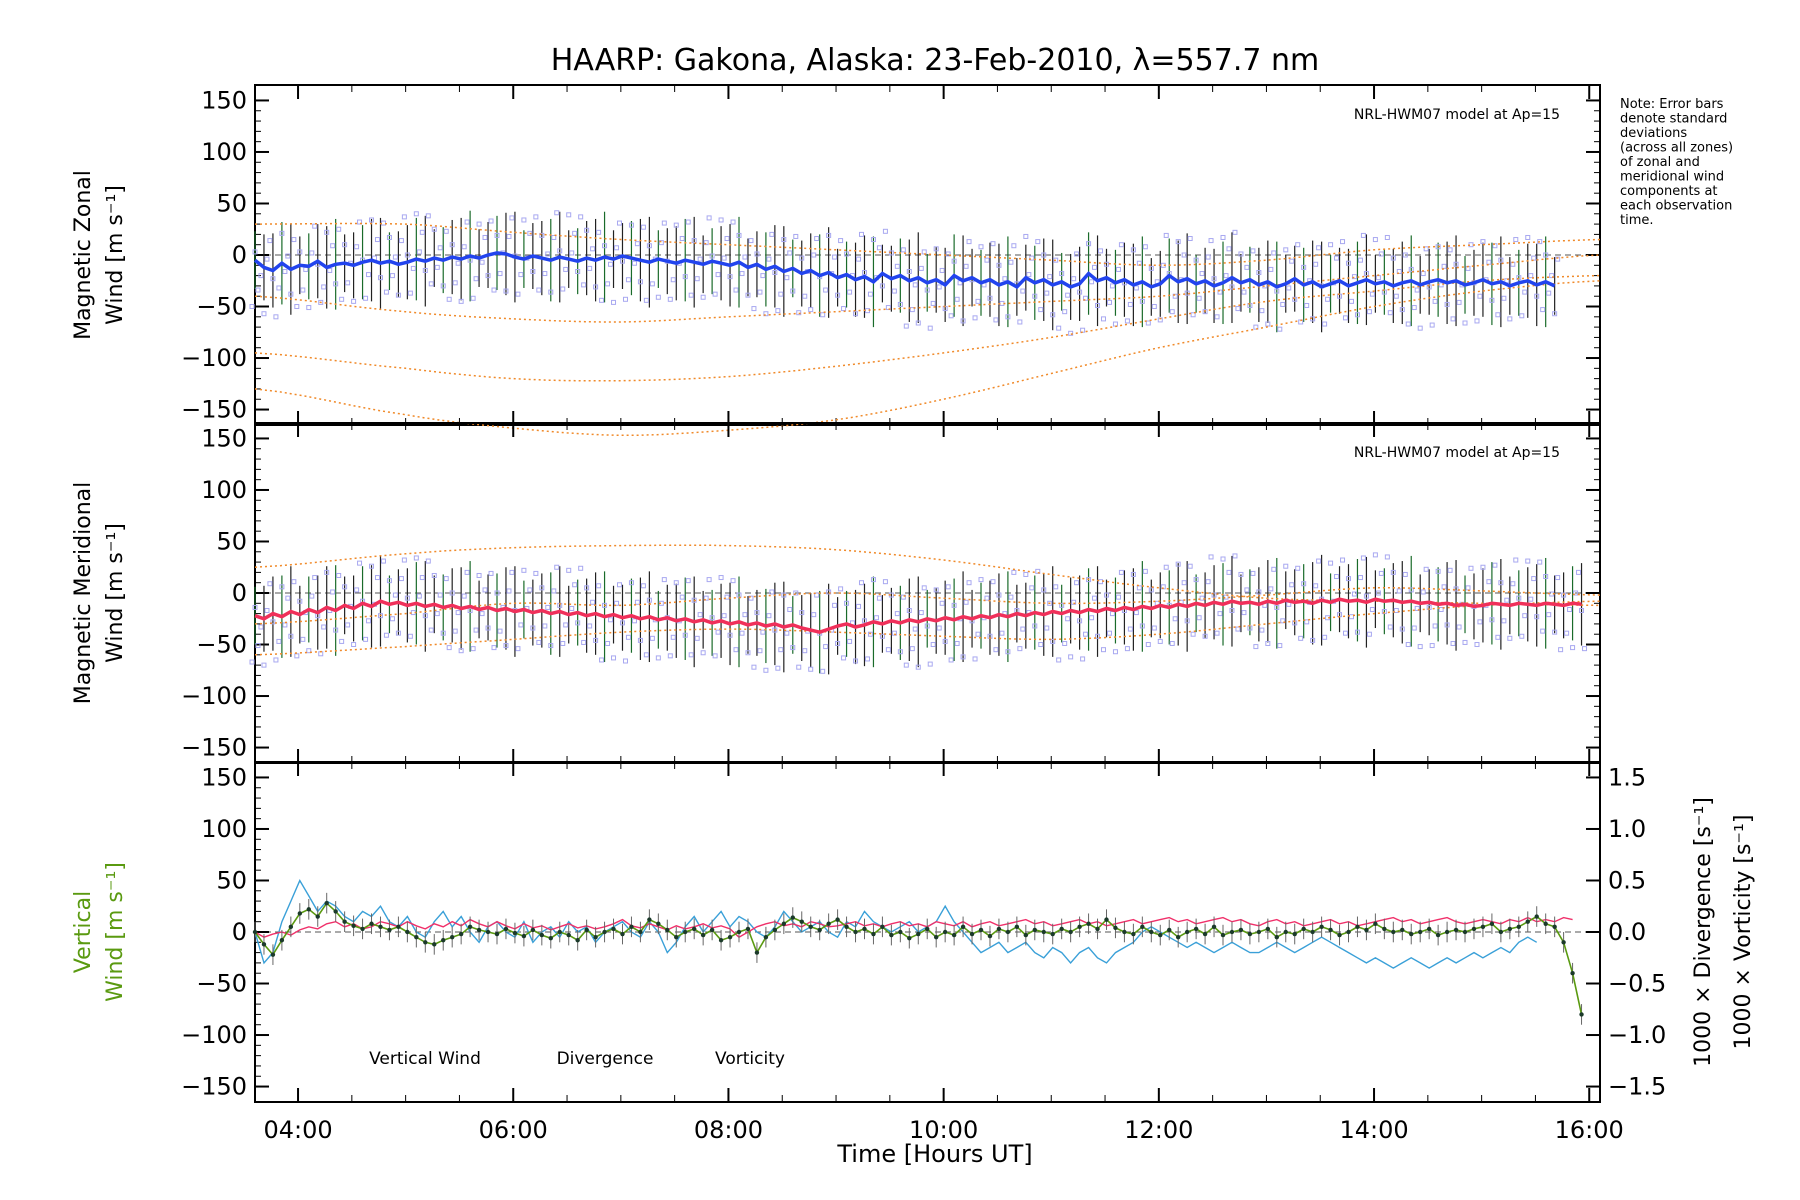 The image size is (1800, 1200). What do you see at coordinates (1158, 1130) in the screenshot?
I see `x-tick-label: 12:00` at bounding box center [1158, 1130].